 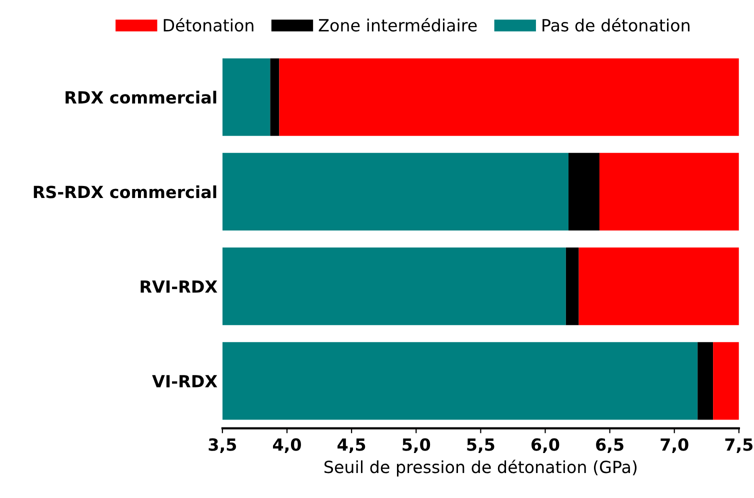 What do you see at coordinates (416, 446) in the screenshot?
I see `x-tick-label: 5,0` at bounding box center [416, 446].